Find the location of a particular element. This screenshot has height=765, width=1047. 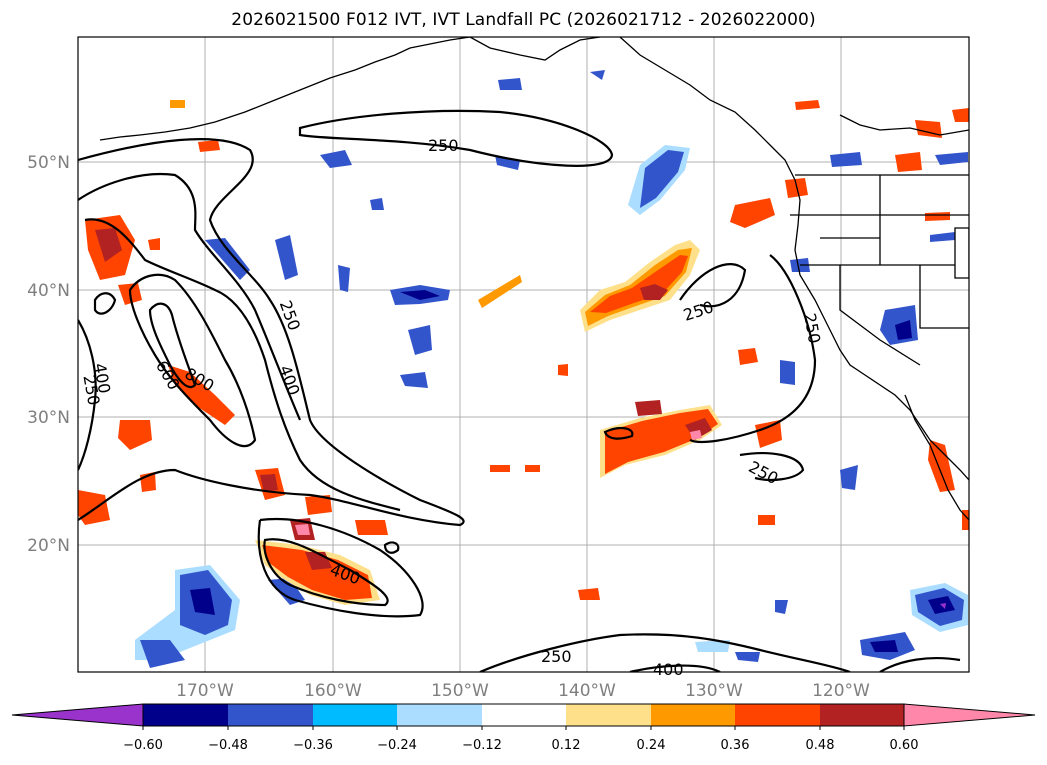

contour-250-southeast is located at coordinates (920, 664).